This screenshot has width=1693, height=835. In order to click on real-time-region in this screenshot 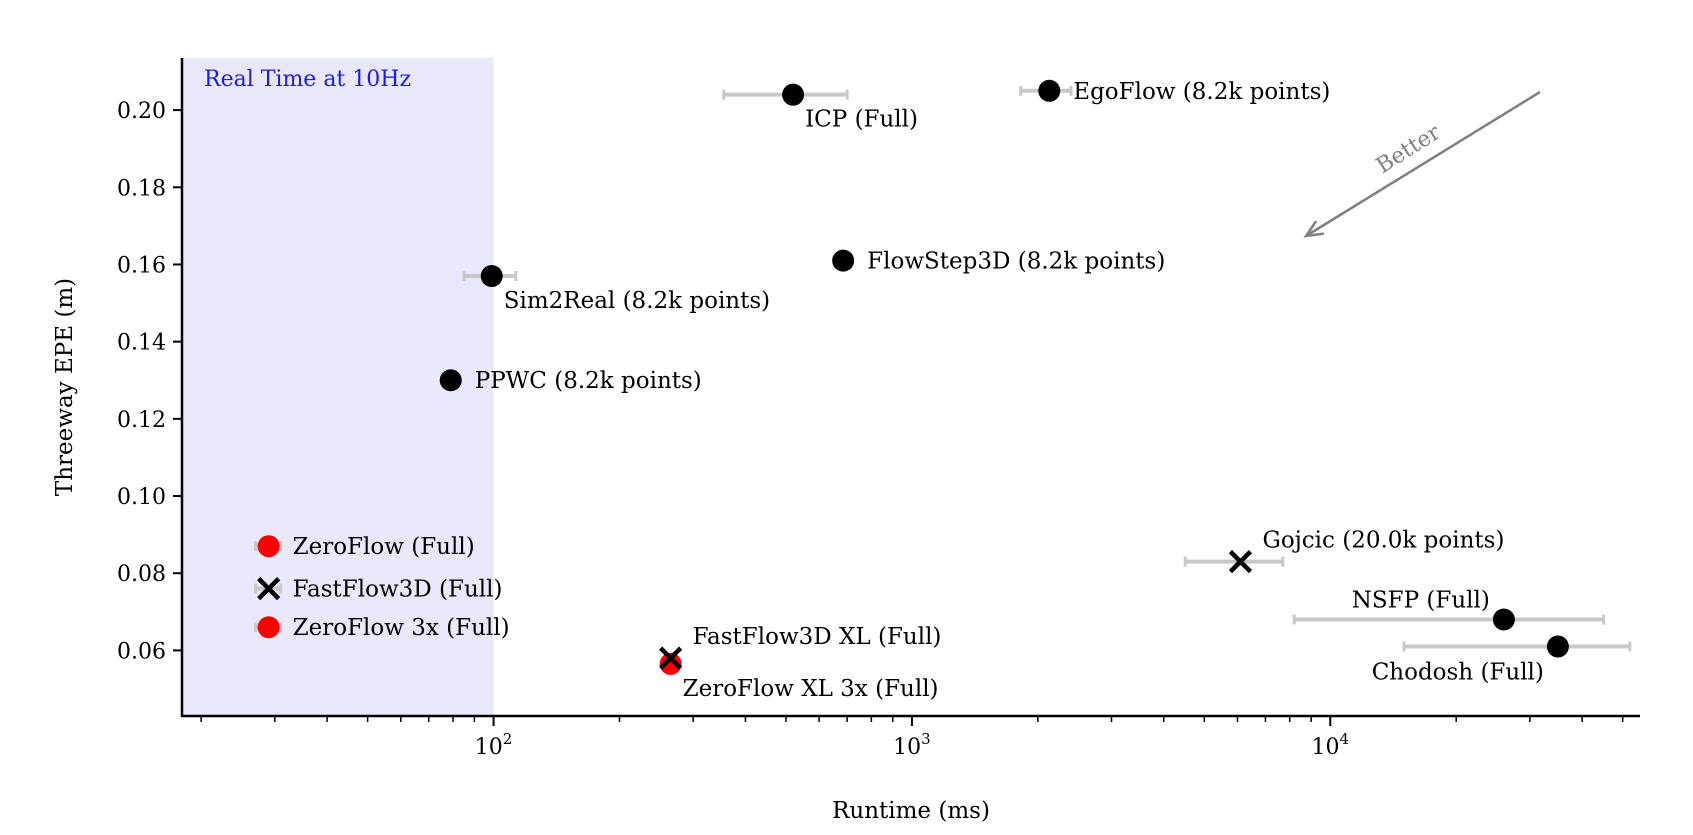, I will do `click(338, 387)`.